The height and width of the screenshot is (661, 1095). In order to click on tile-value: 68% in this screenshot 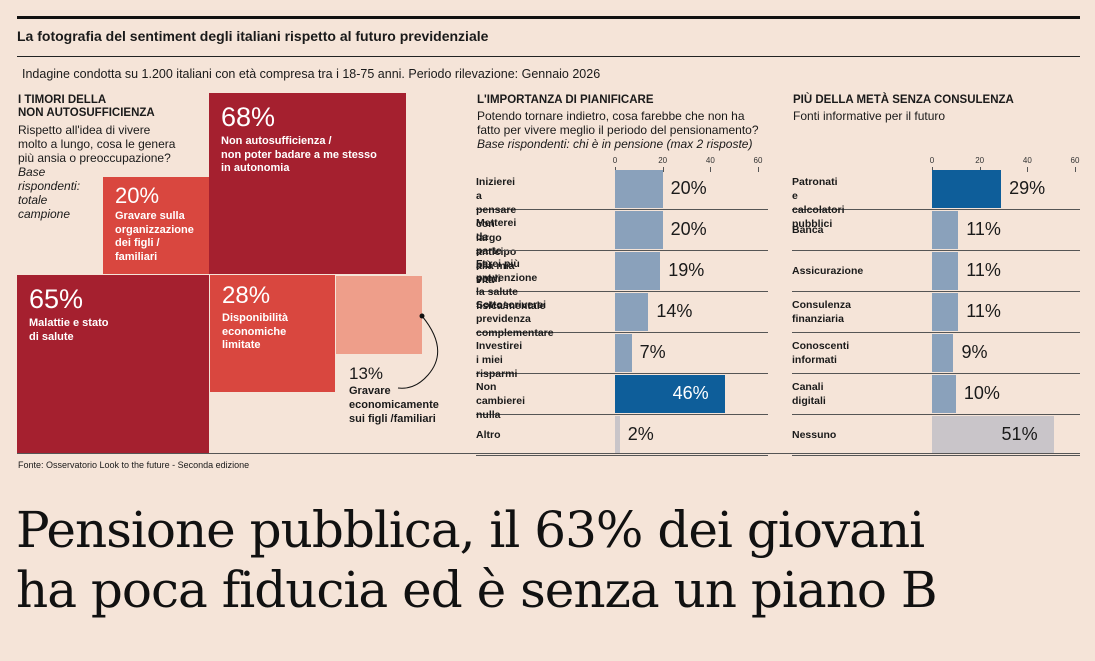, I will do `click(248, 117)`.